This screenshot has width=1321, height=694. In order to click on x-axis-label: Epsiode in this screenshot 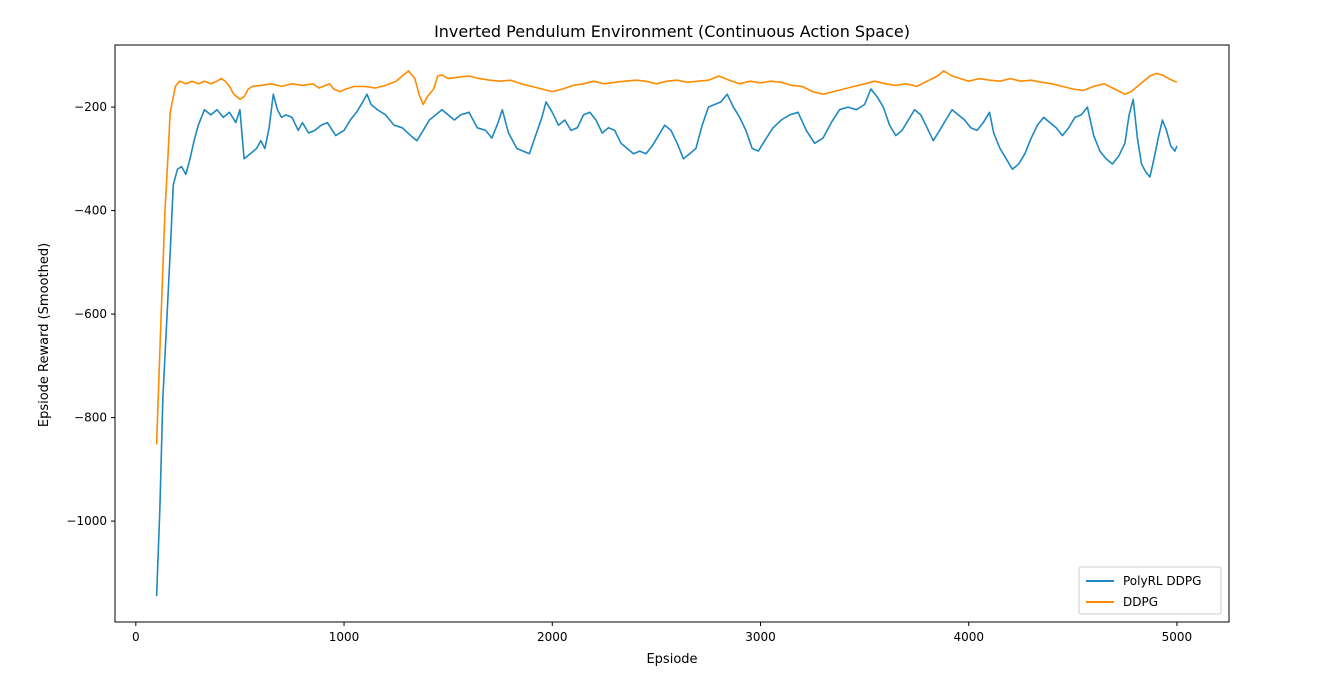, I will do `click(671, 659)`.